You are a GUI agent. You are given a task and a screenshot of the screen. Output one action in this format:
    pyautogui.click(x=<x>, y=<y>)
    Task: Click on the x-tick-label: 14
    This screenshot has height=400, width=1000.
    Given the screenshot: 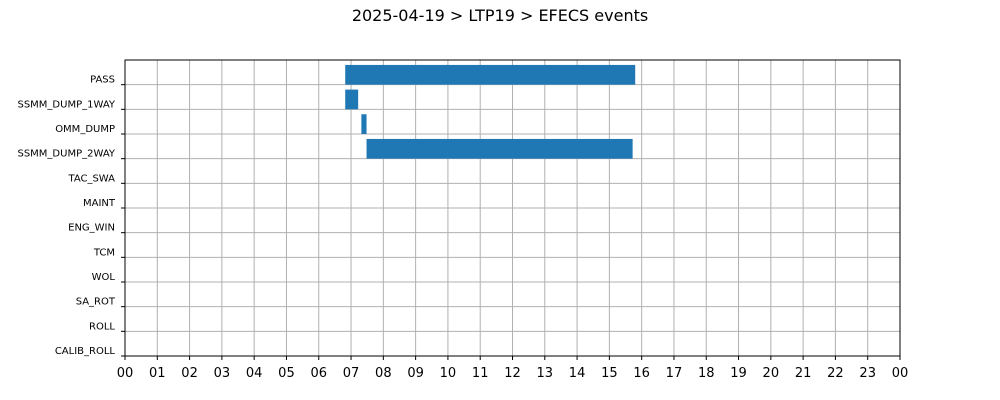 What is the action you would take?
    pyautogui.click(x=577, y=373)
    